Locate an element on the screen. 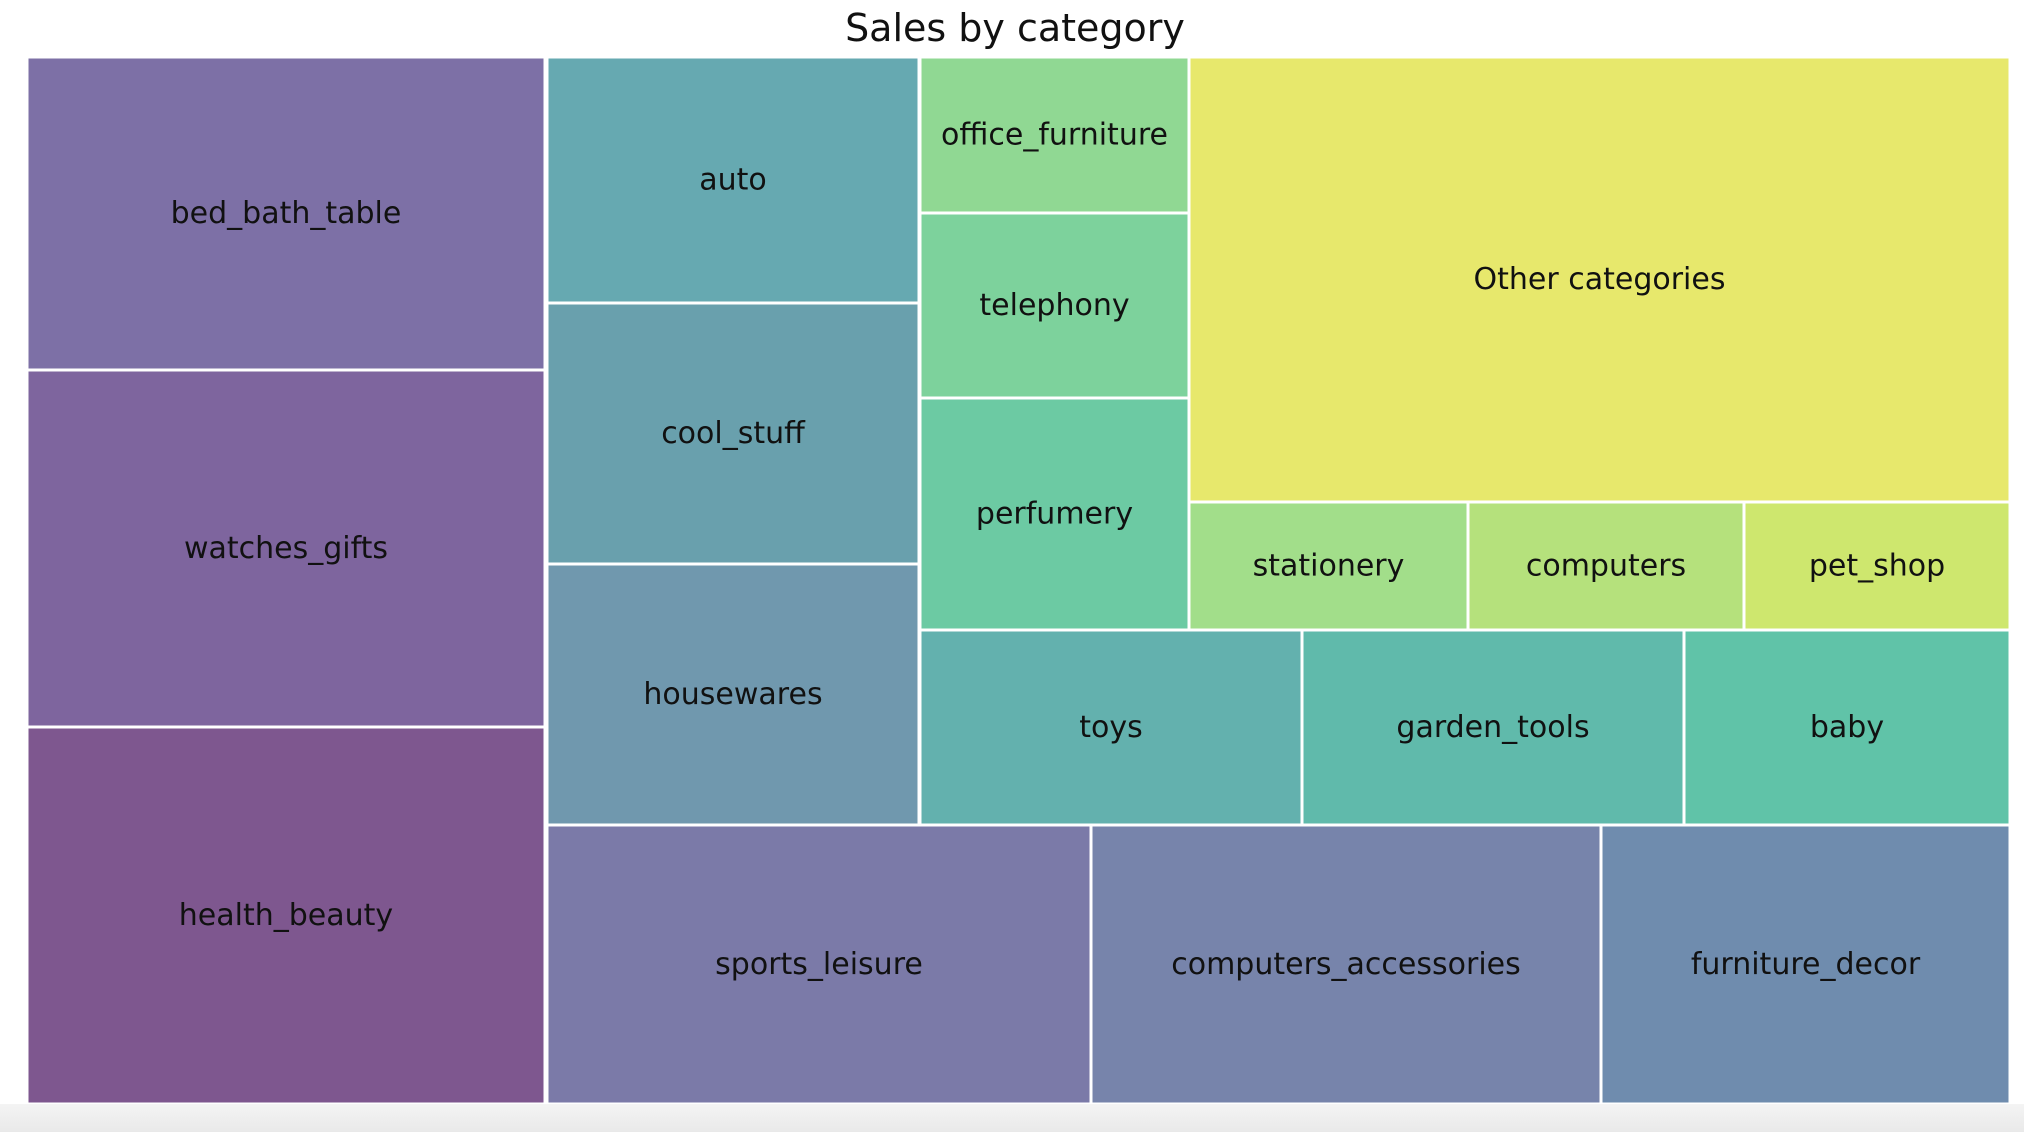 This screenshot has height=1132, width=2024. tile-pet-shop: pet_shop is located at coordinates (1877, 566).